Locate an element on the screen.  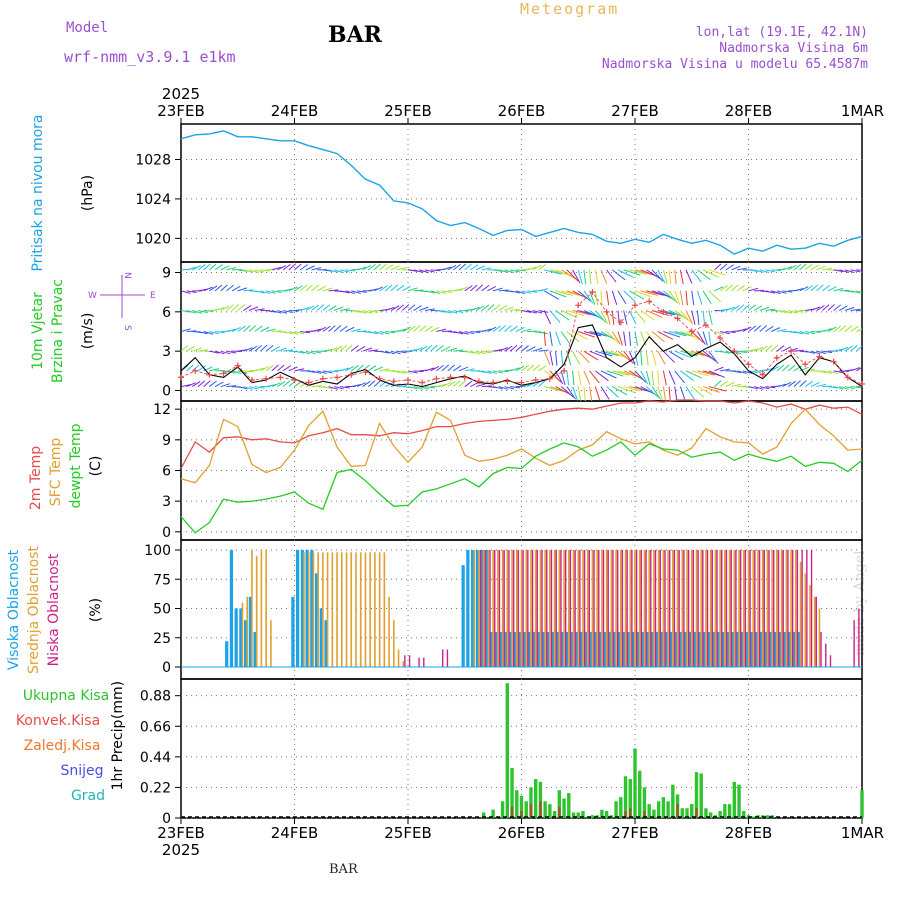
cloud-mid-bars is located at coordinates (531, 608).